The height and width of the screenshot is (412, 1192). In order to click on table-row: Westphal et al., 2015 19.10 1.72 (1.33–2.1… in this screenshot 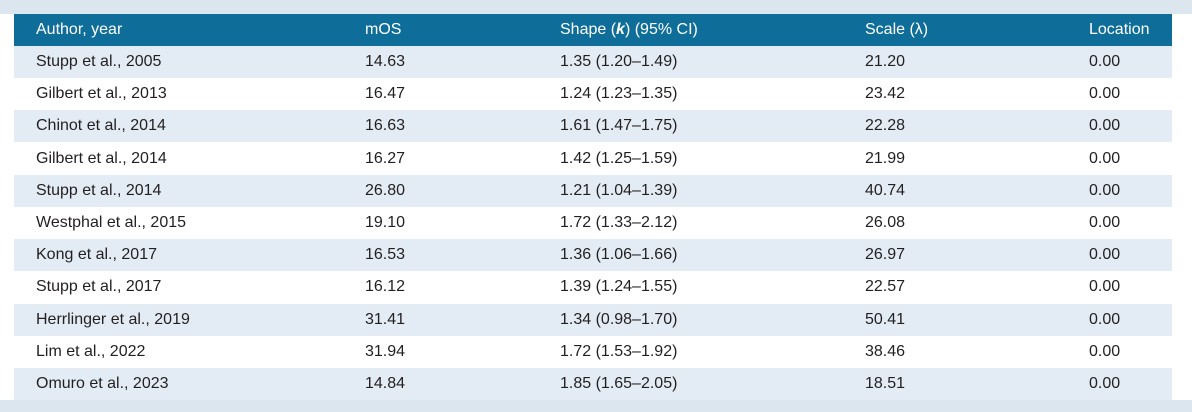, I will do `click(593, 223)`.